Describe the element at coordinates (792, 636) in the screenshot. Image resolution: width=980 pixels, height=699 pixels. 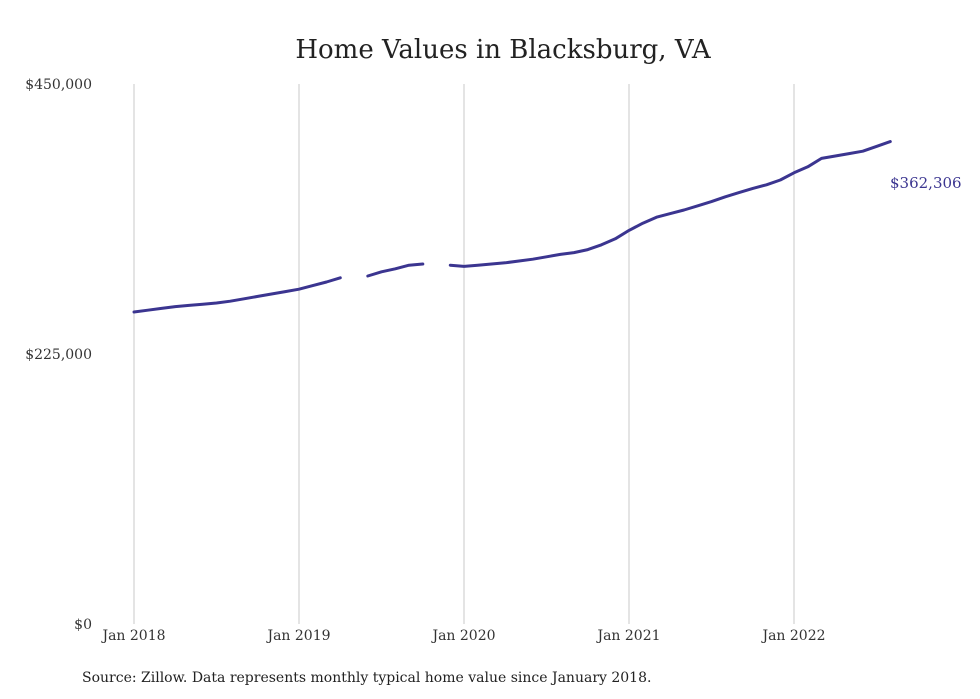
I see `x-tick-label: Jan 2022` at that location.